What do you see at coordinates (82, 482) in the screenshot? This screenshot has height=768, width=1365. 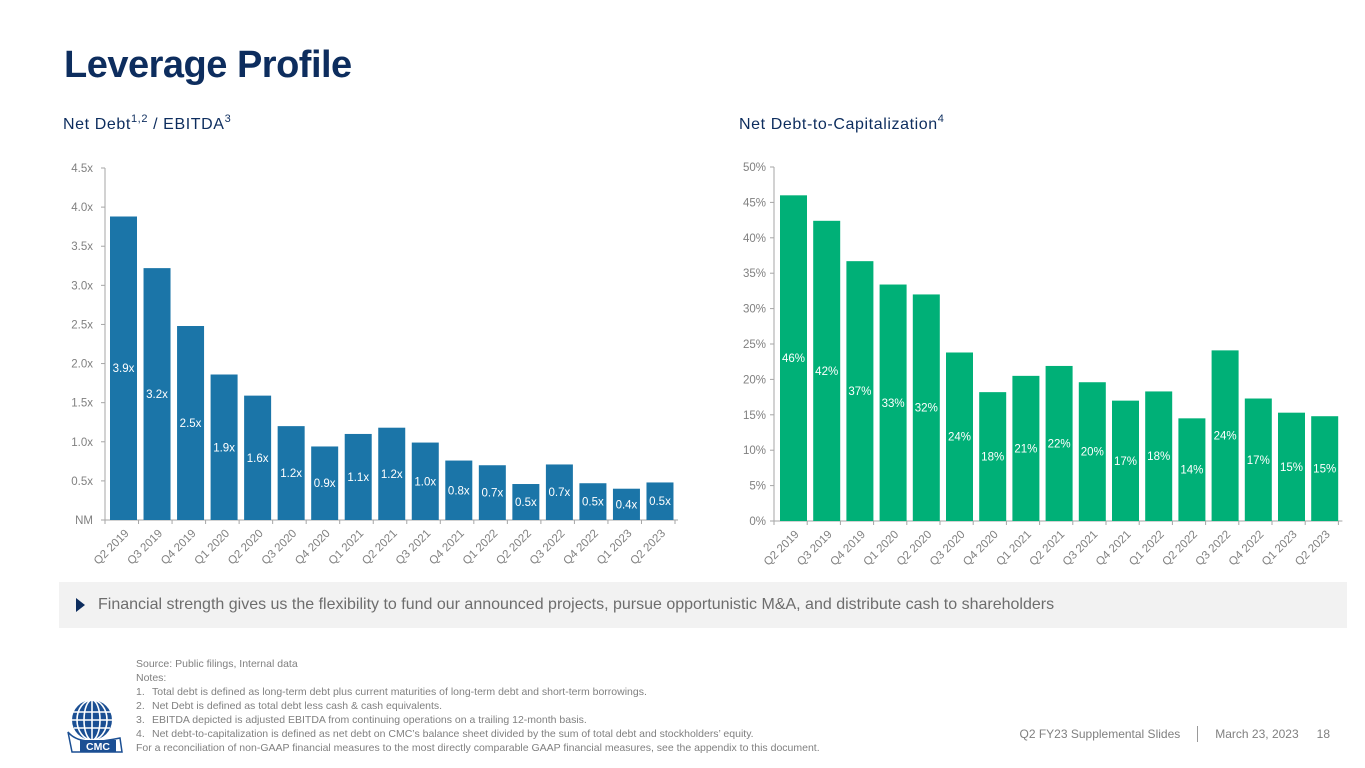 I see `y-tick-label: 0.5x` at bounding box center [82, 482].